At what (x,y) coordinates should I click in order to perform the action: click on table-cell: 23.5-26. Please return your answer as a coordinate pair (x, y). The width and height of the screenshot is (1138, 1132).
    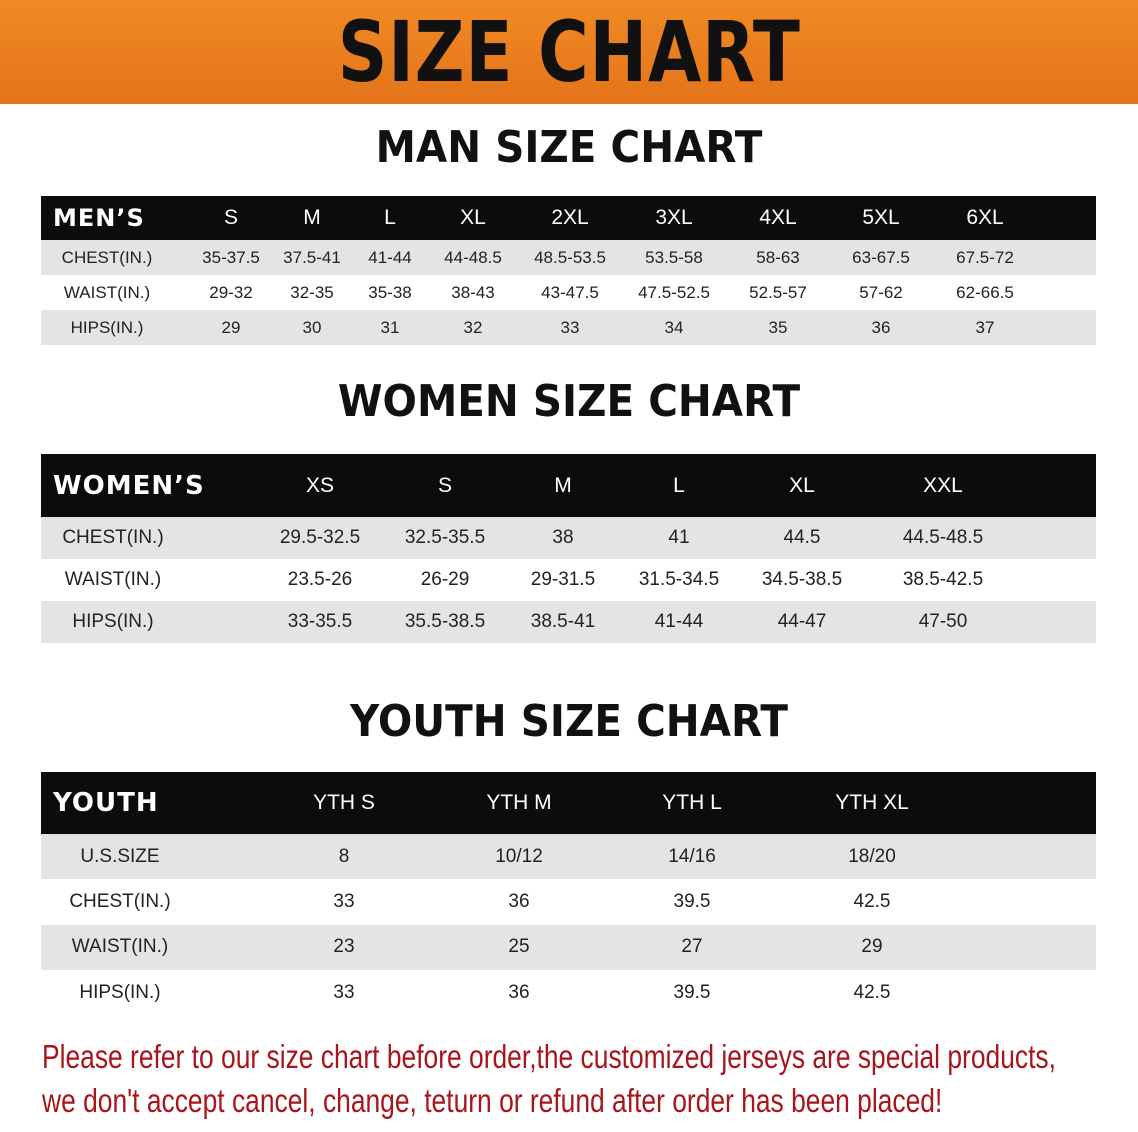
    Looking at the image, I should click on (320, 579).